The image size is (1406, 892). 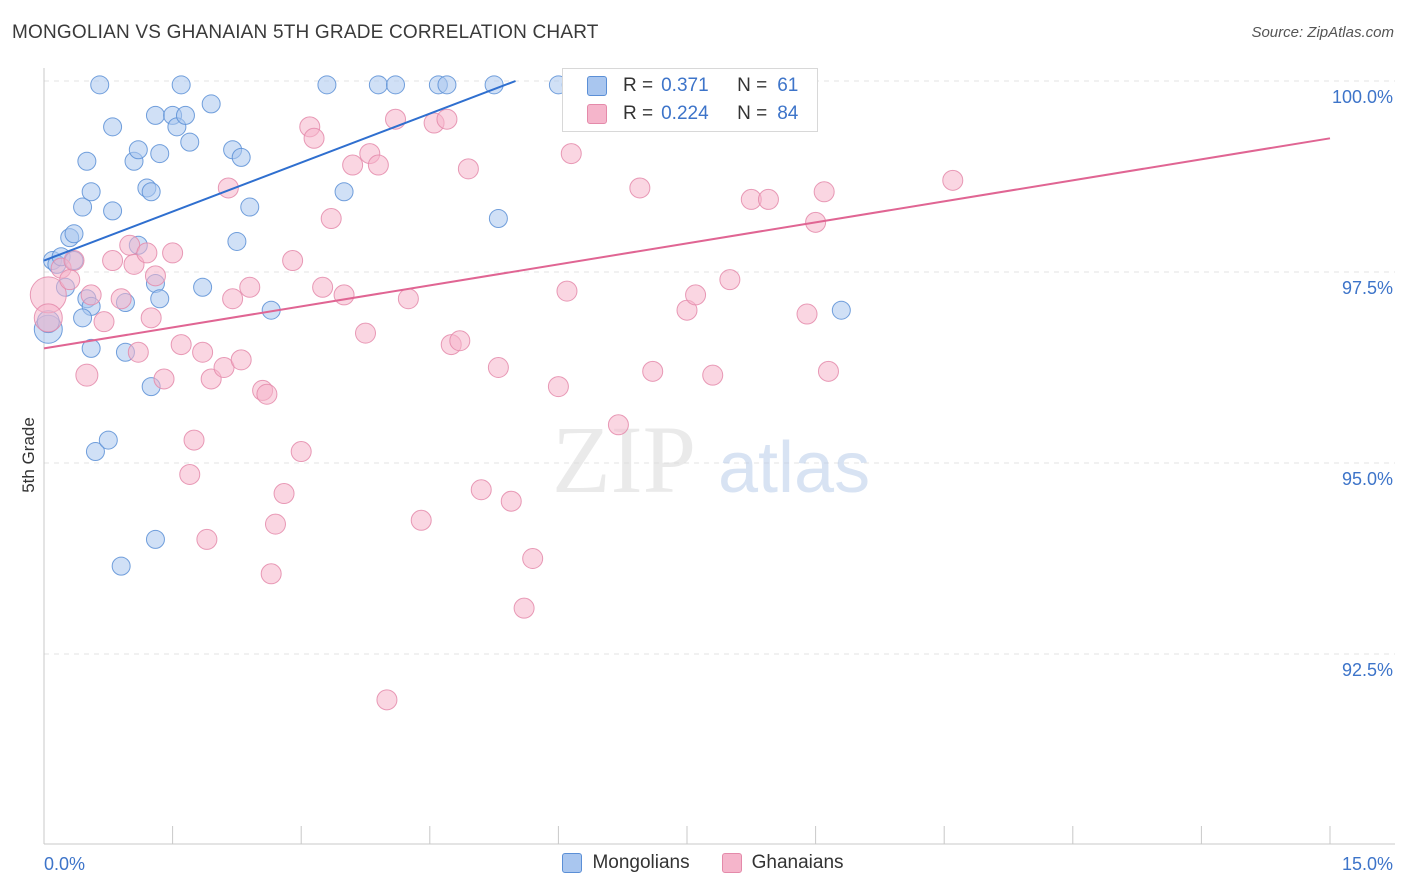 I want to click on series-name-ghanaians: Ghanaians, so click(x=797, y=862).